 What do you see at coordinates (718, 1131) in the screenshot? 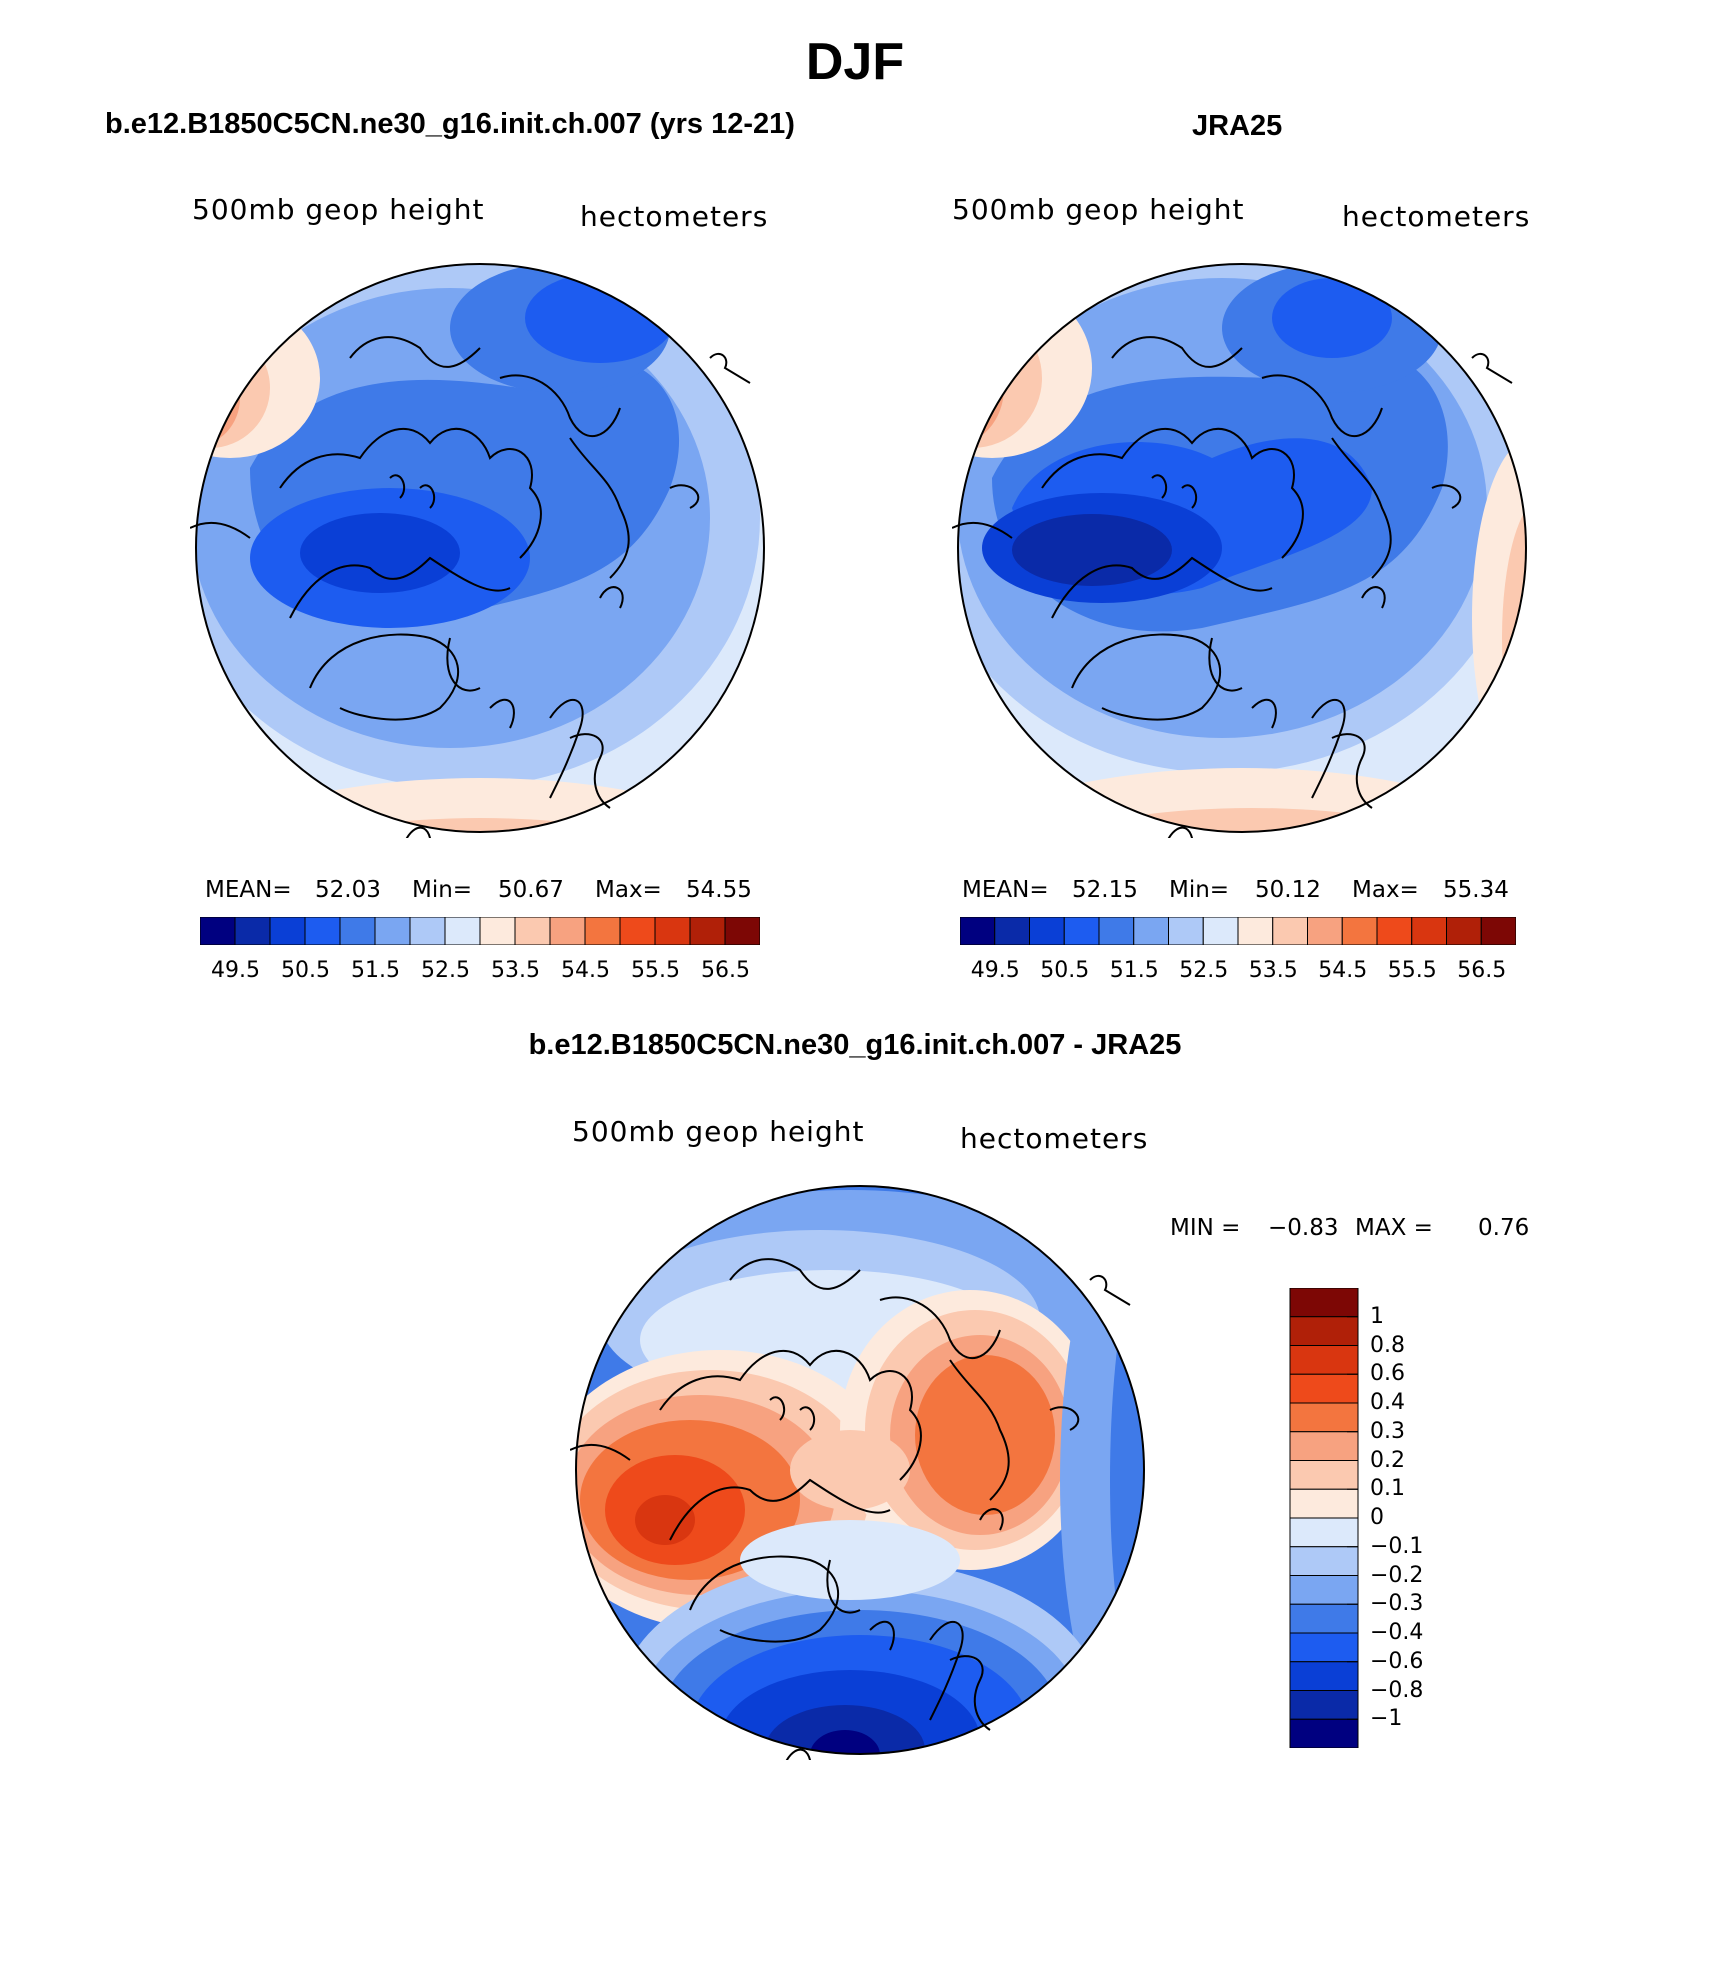
I see `panel-3-left-string: 500mb geop height` at bounding box center [718, 1131].